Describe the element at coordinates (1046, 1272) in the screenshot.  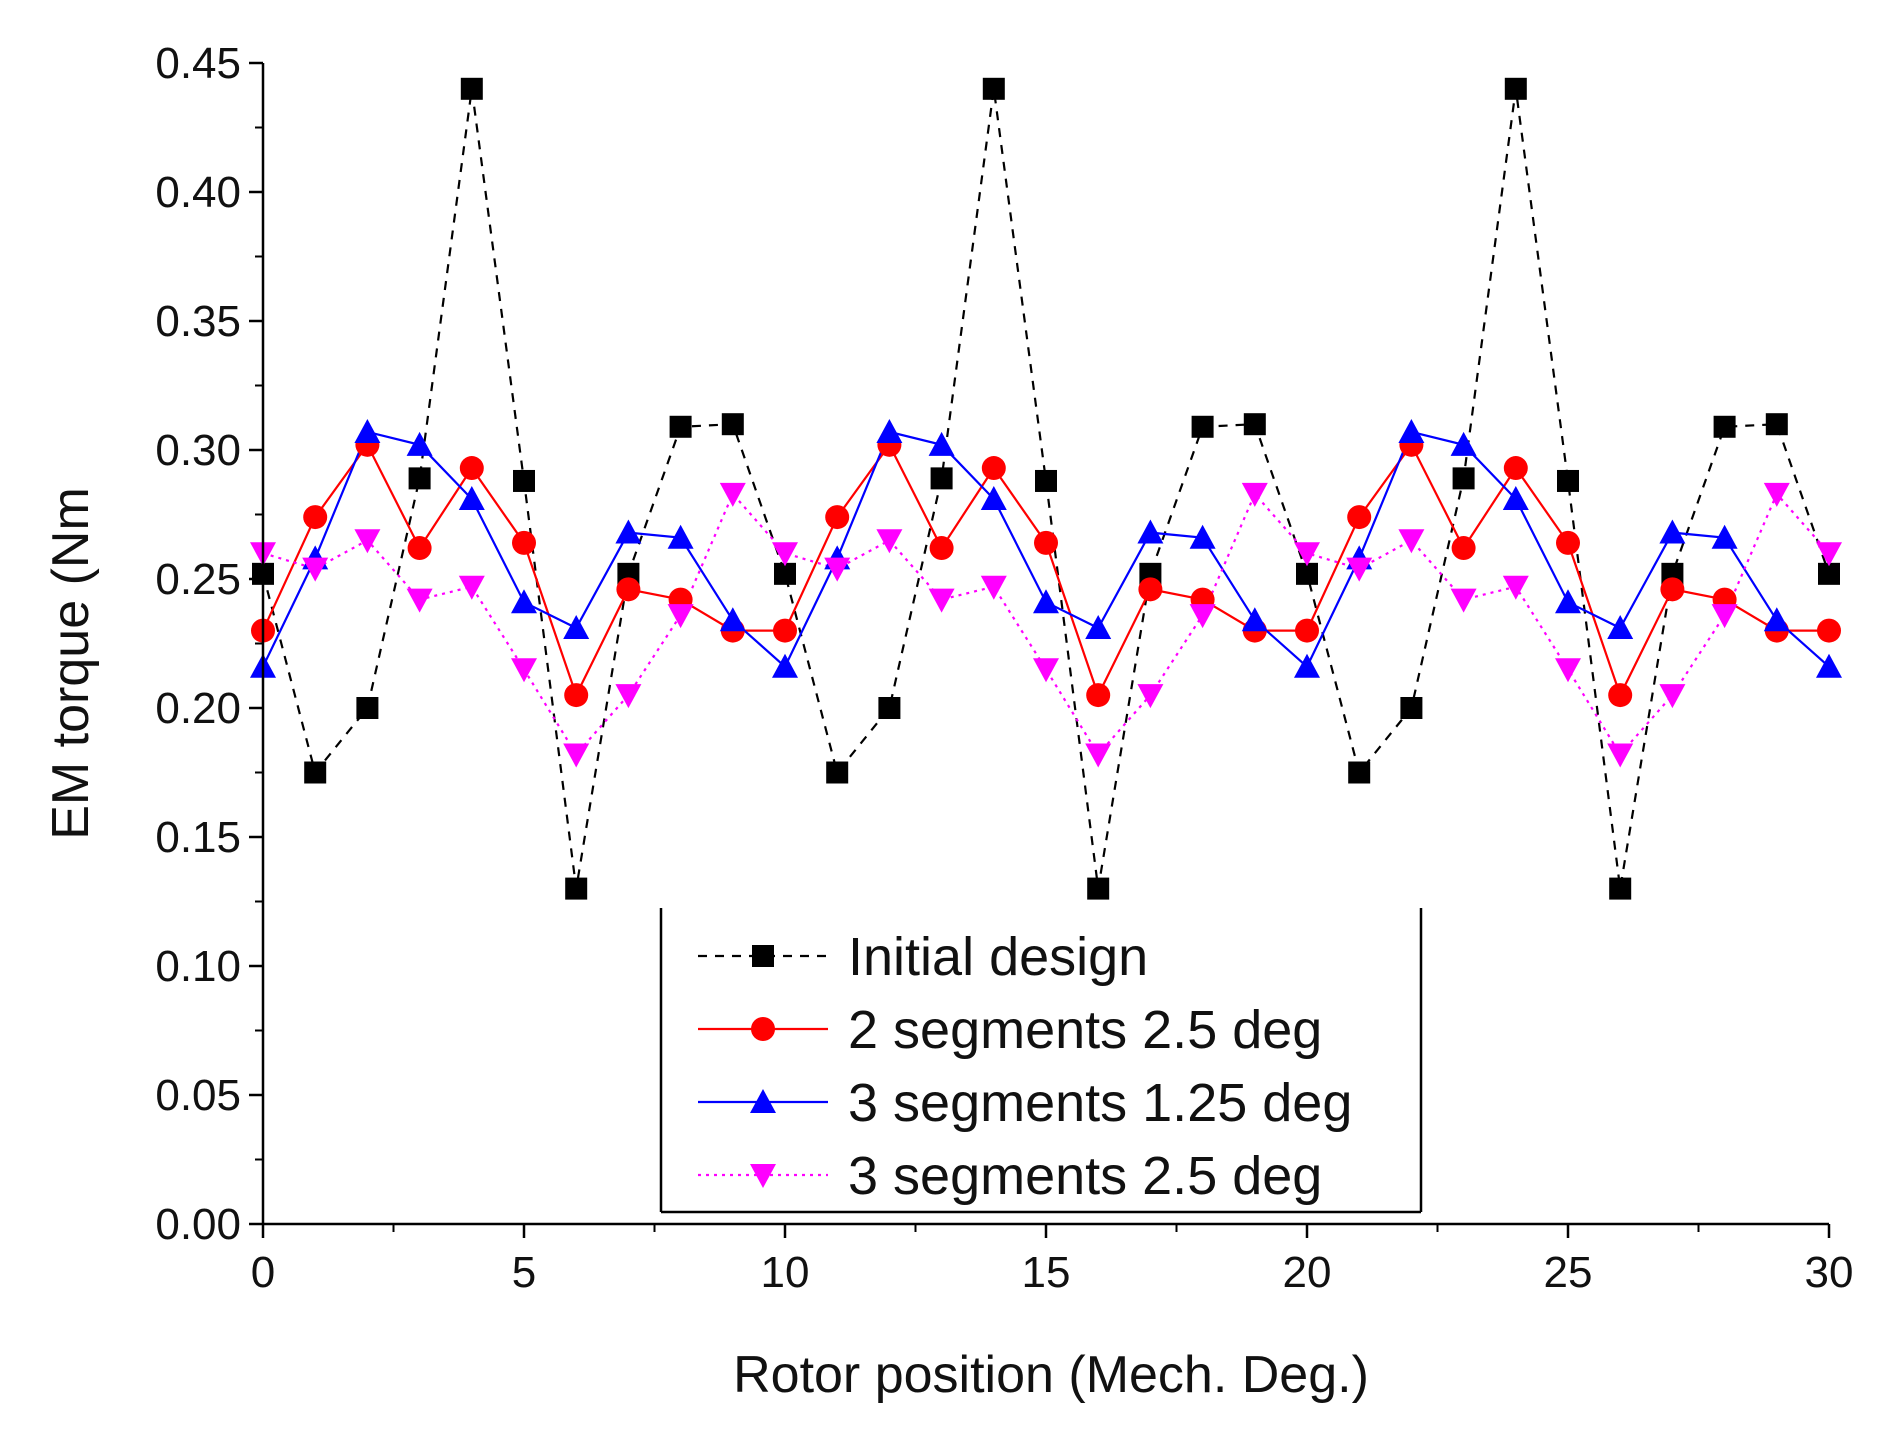
I see `x-tick-label: 15` at that location.